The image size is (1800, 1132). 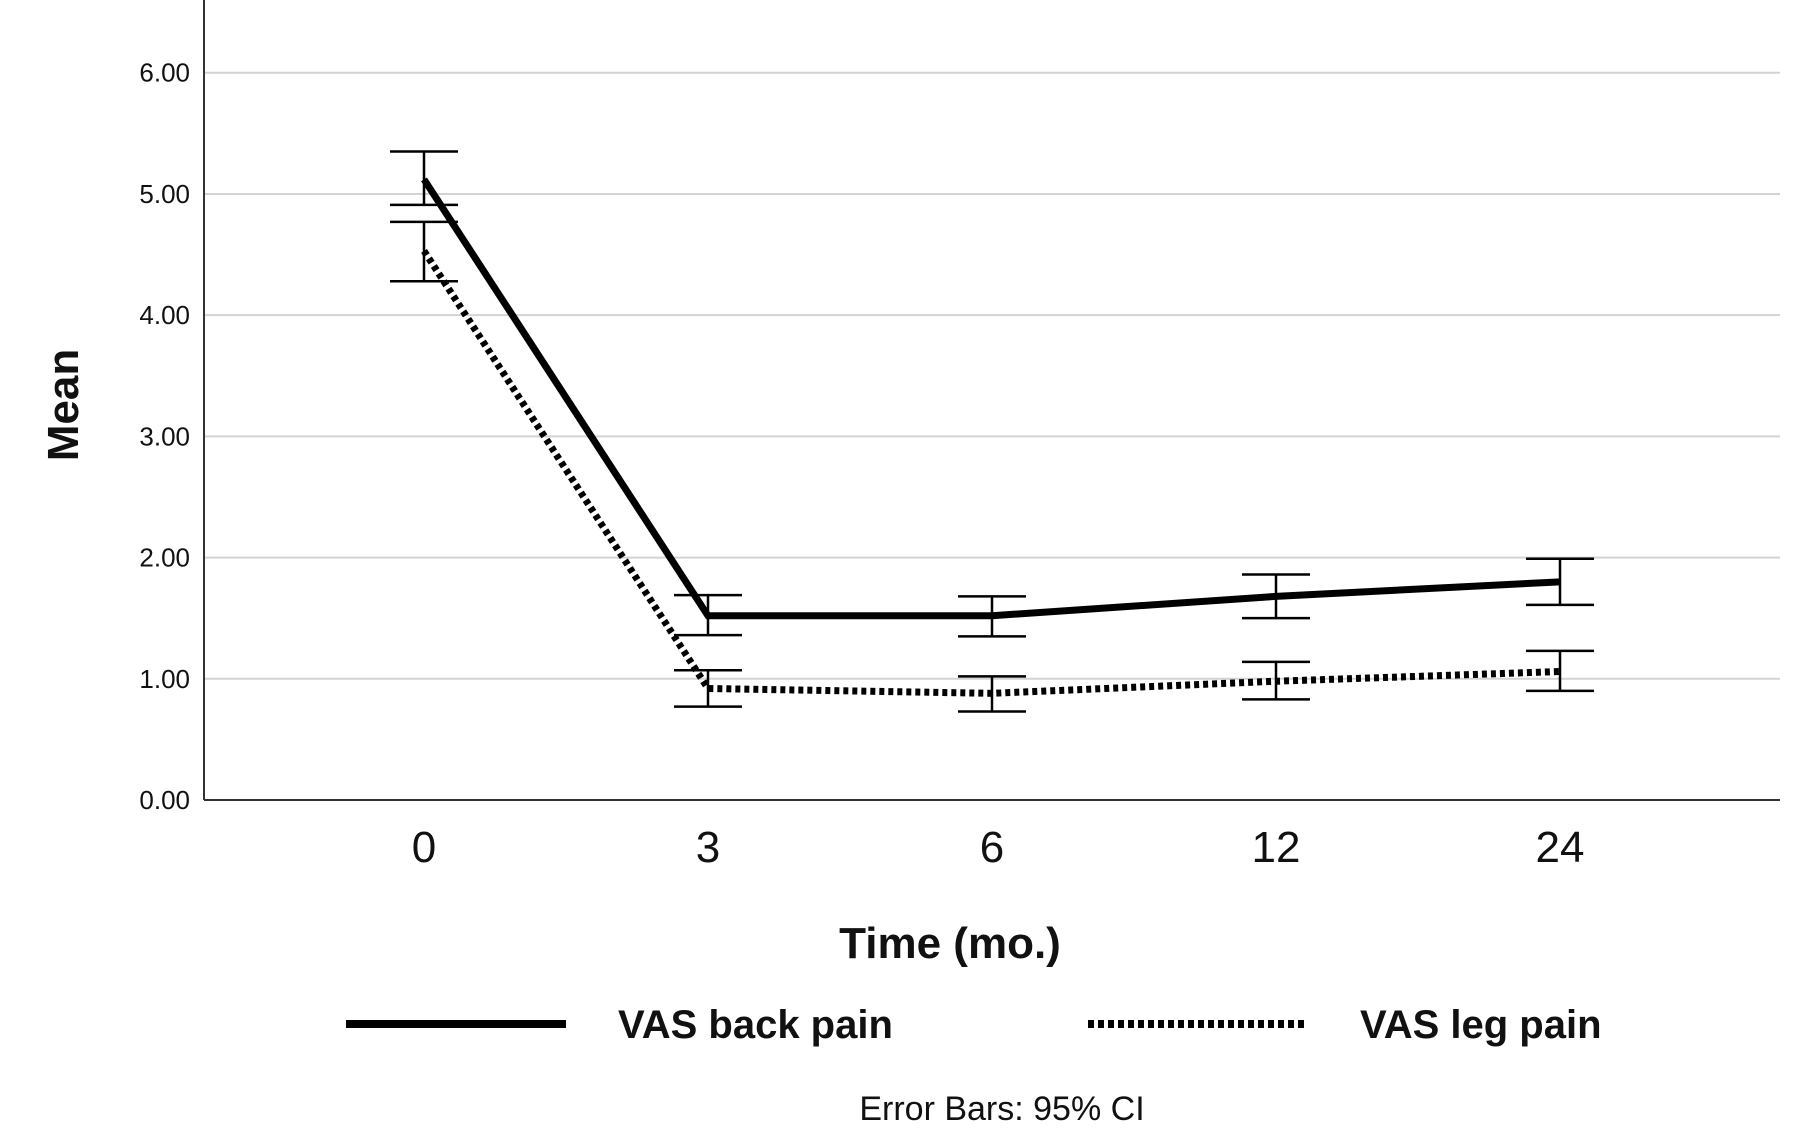 I want to click on x-tick-labels: 0 3 6 12 24, so click(x=998, y=847).